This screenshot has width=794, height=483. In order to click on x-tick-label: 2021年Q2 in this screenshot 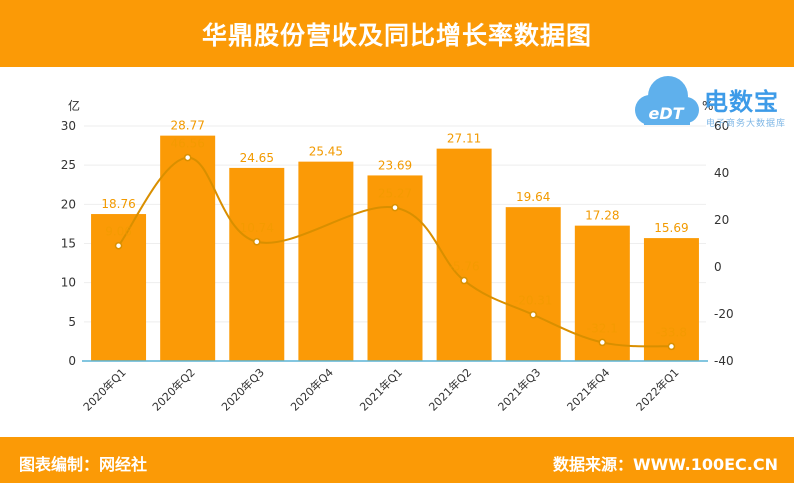, I will do `click(450, 389)`.